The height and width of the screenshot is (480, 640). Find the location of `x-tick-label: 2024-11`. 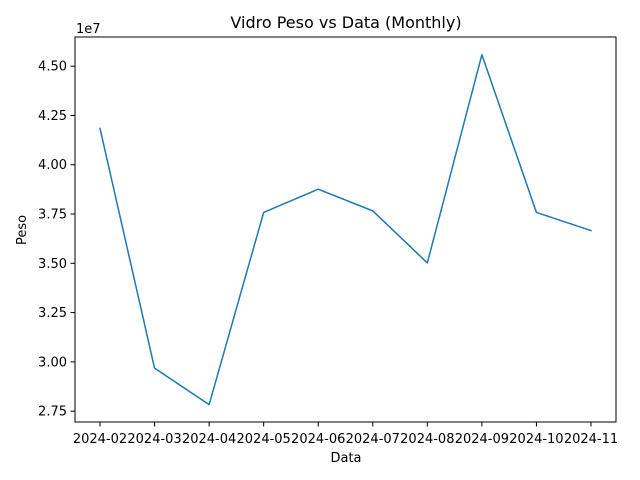

x-tick-label: 2024-11 is located at coordinates (591, 439).